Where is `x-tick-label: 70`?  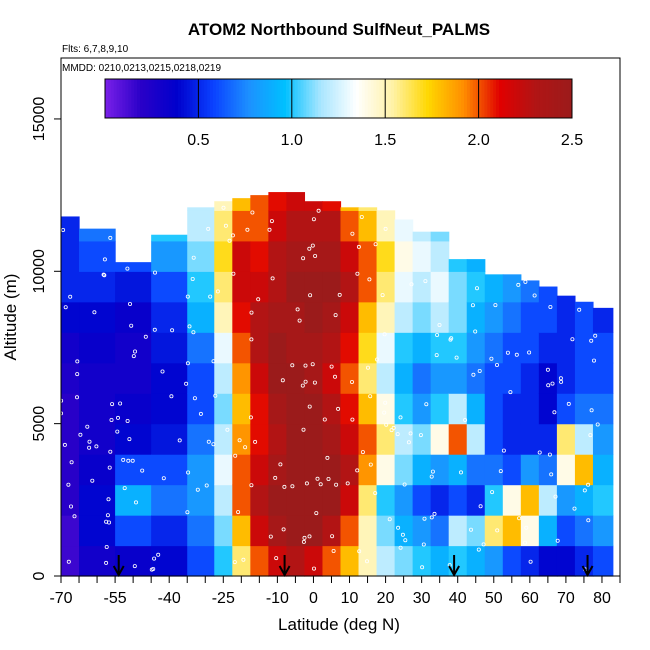
x-tick-label: 70 is located at coordinates (566, 598).